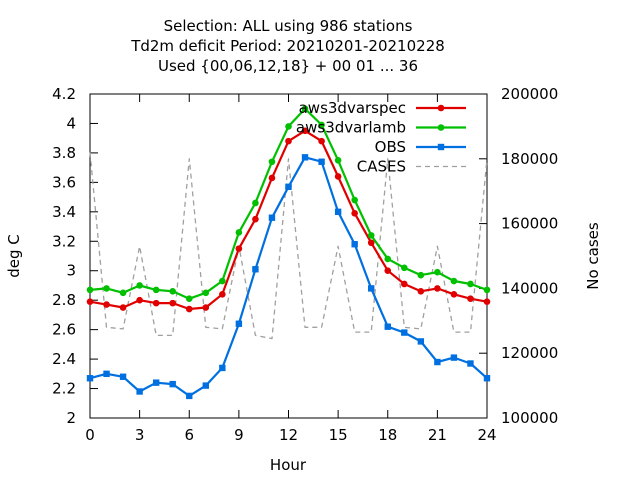  What do you see at coordinates (288, 435) in the screenshot?
I see `x-tick-label: 12` at bounding box center [288, 435].